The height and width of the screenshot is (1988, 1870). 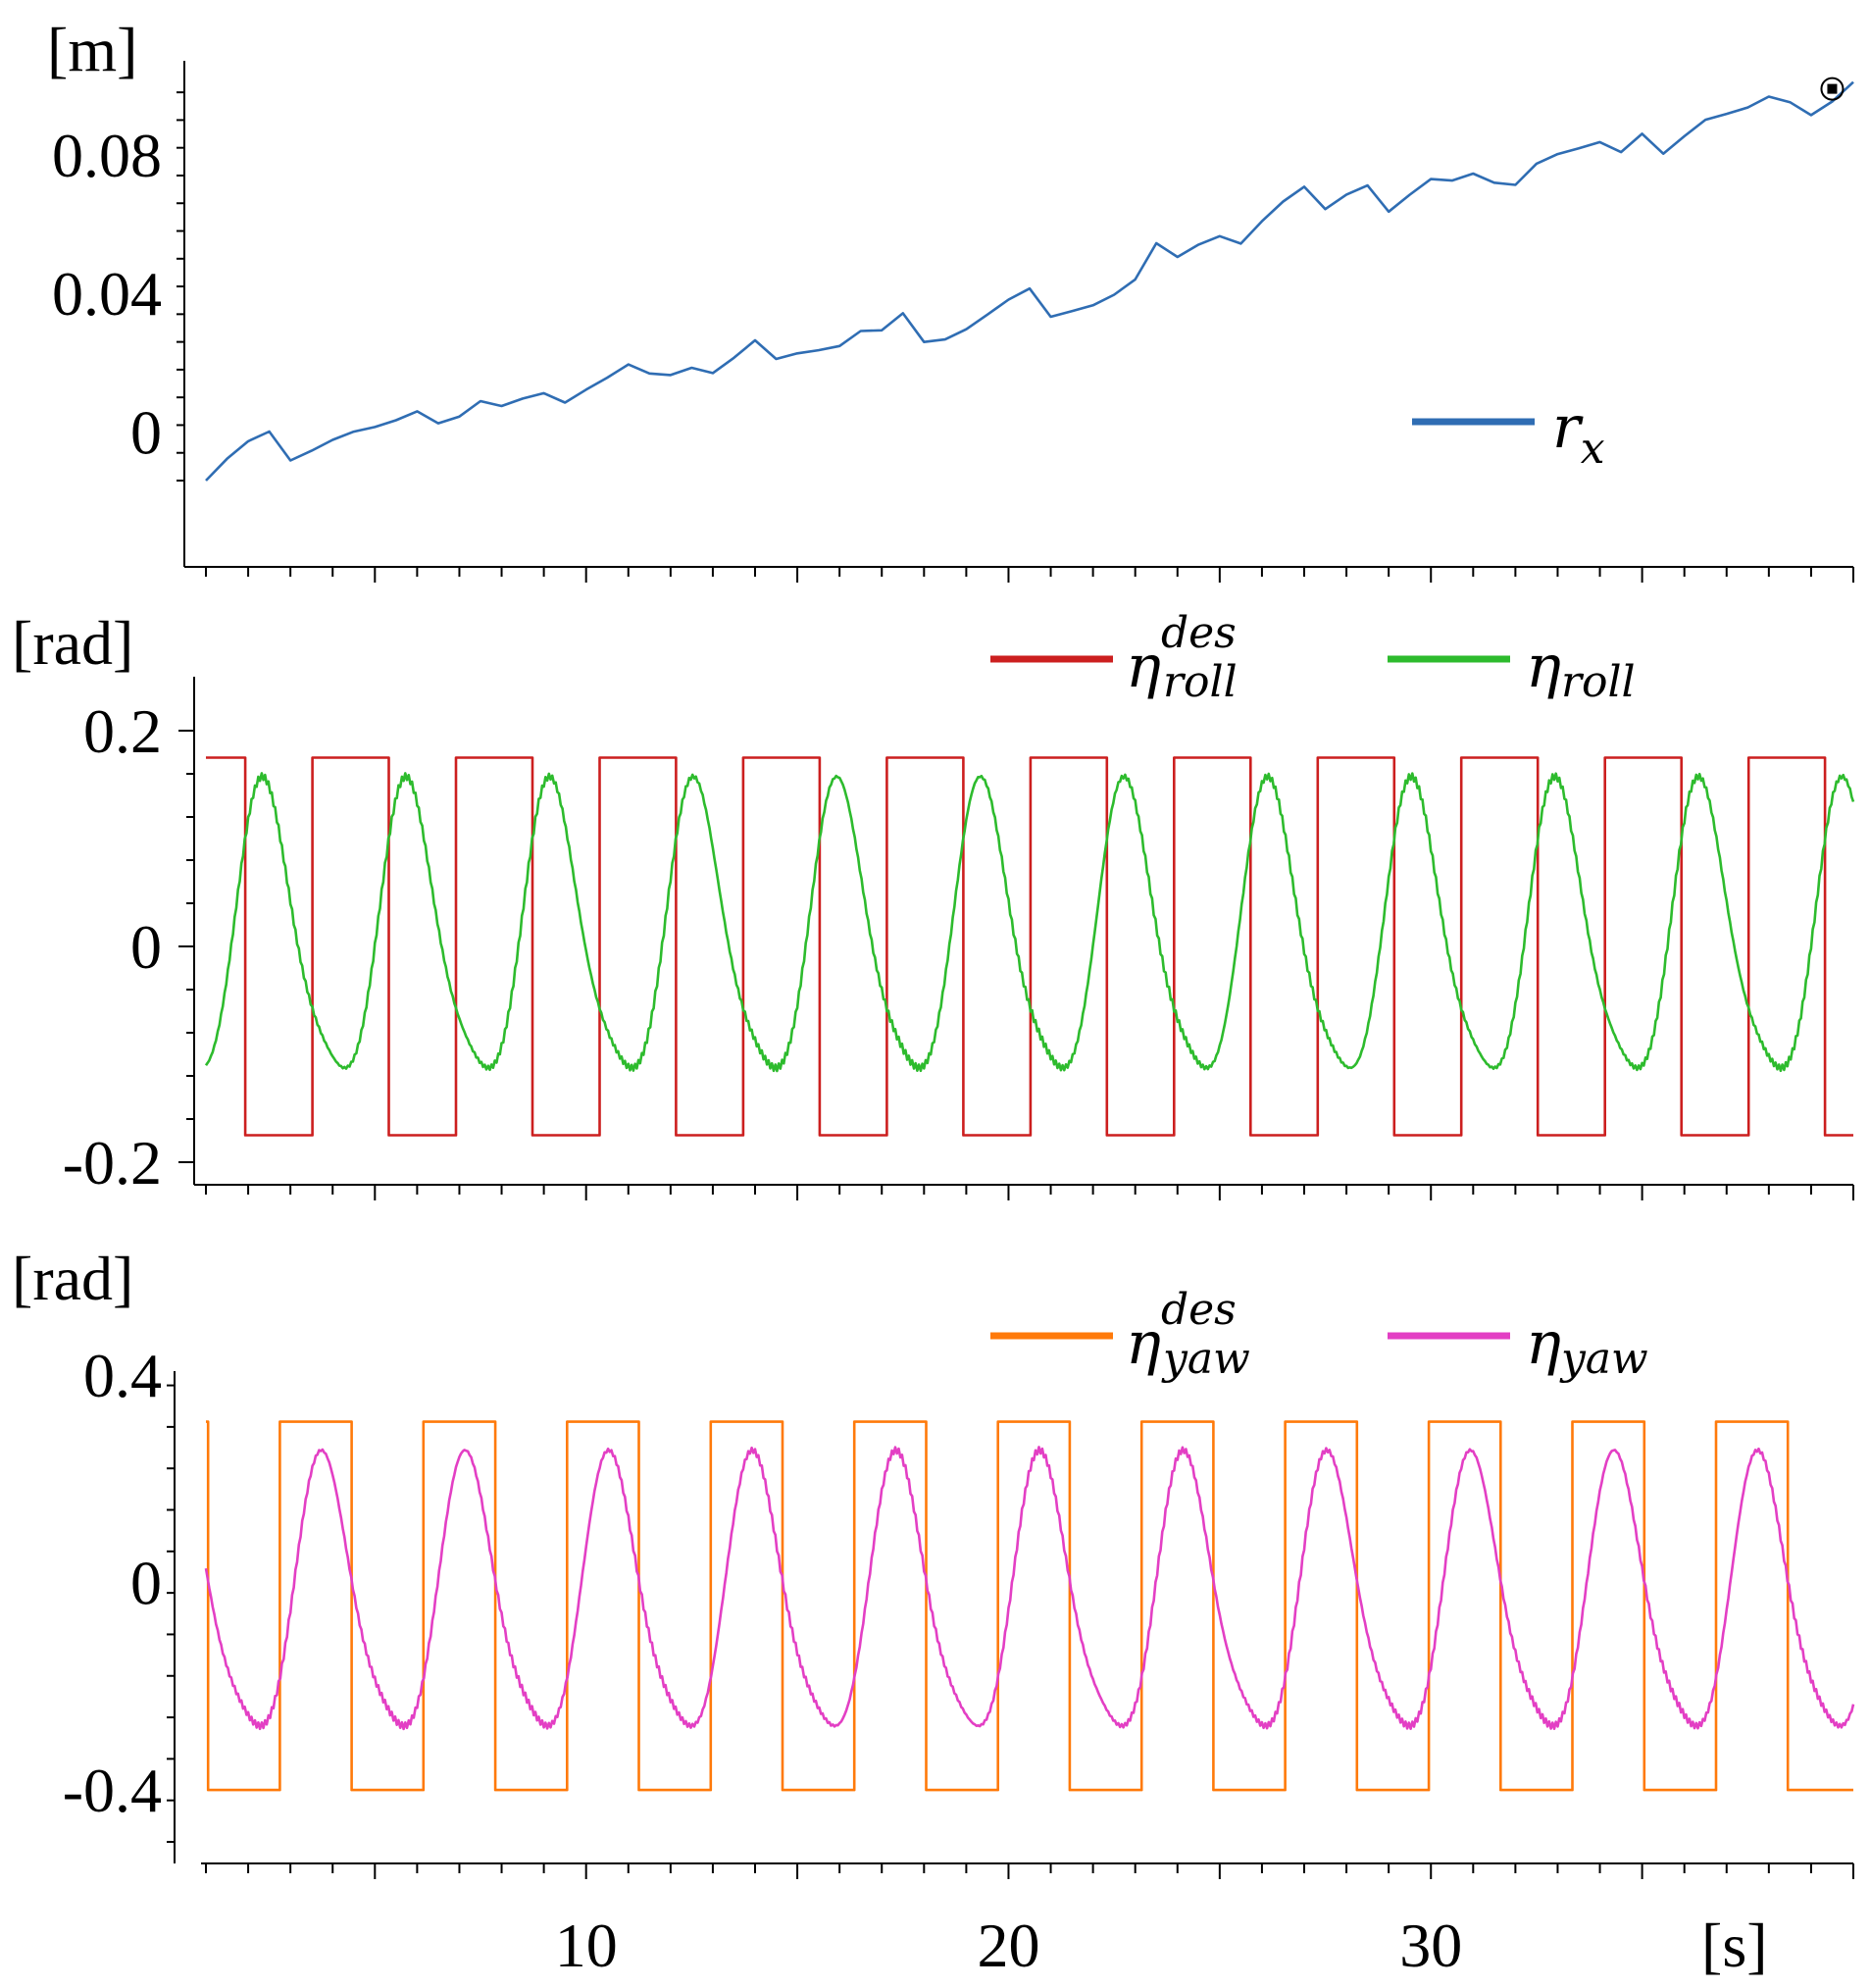 What do you see at coordinates (1029, 1588) in the screenshot?
I see `yaw-series-line` at bounding box center [1029, 1588].